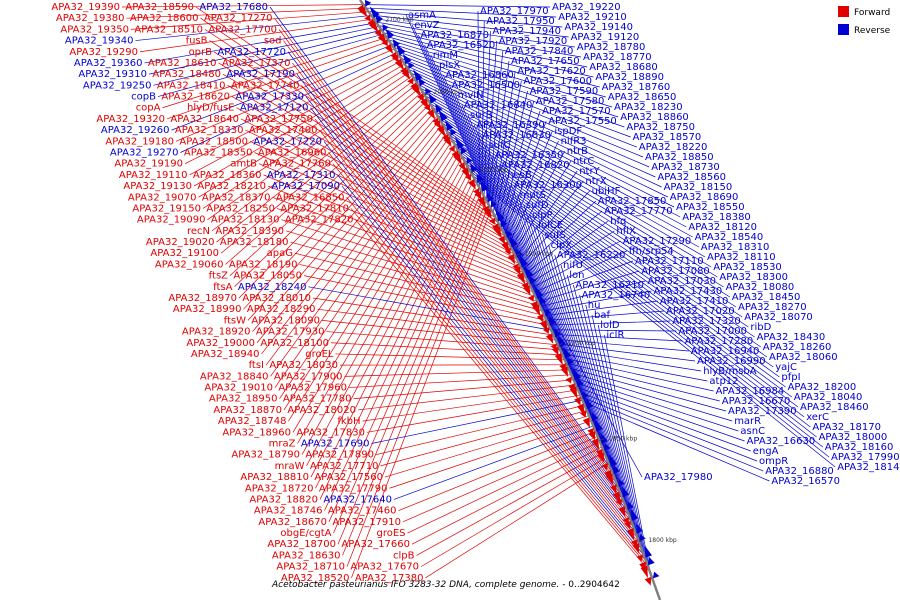  Describe the element at coordinates (865, 457) in the screenshot. I see `gene-label: APA32_17990` at that location.